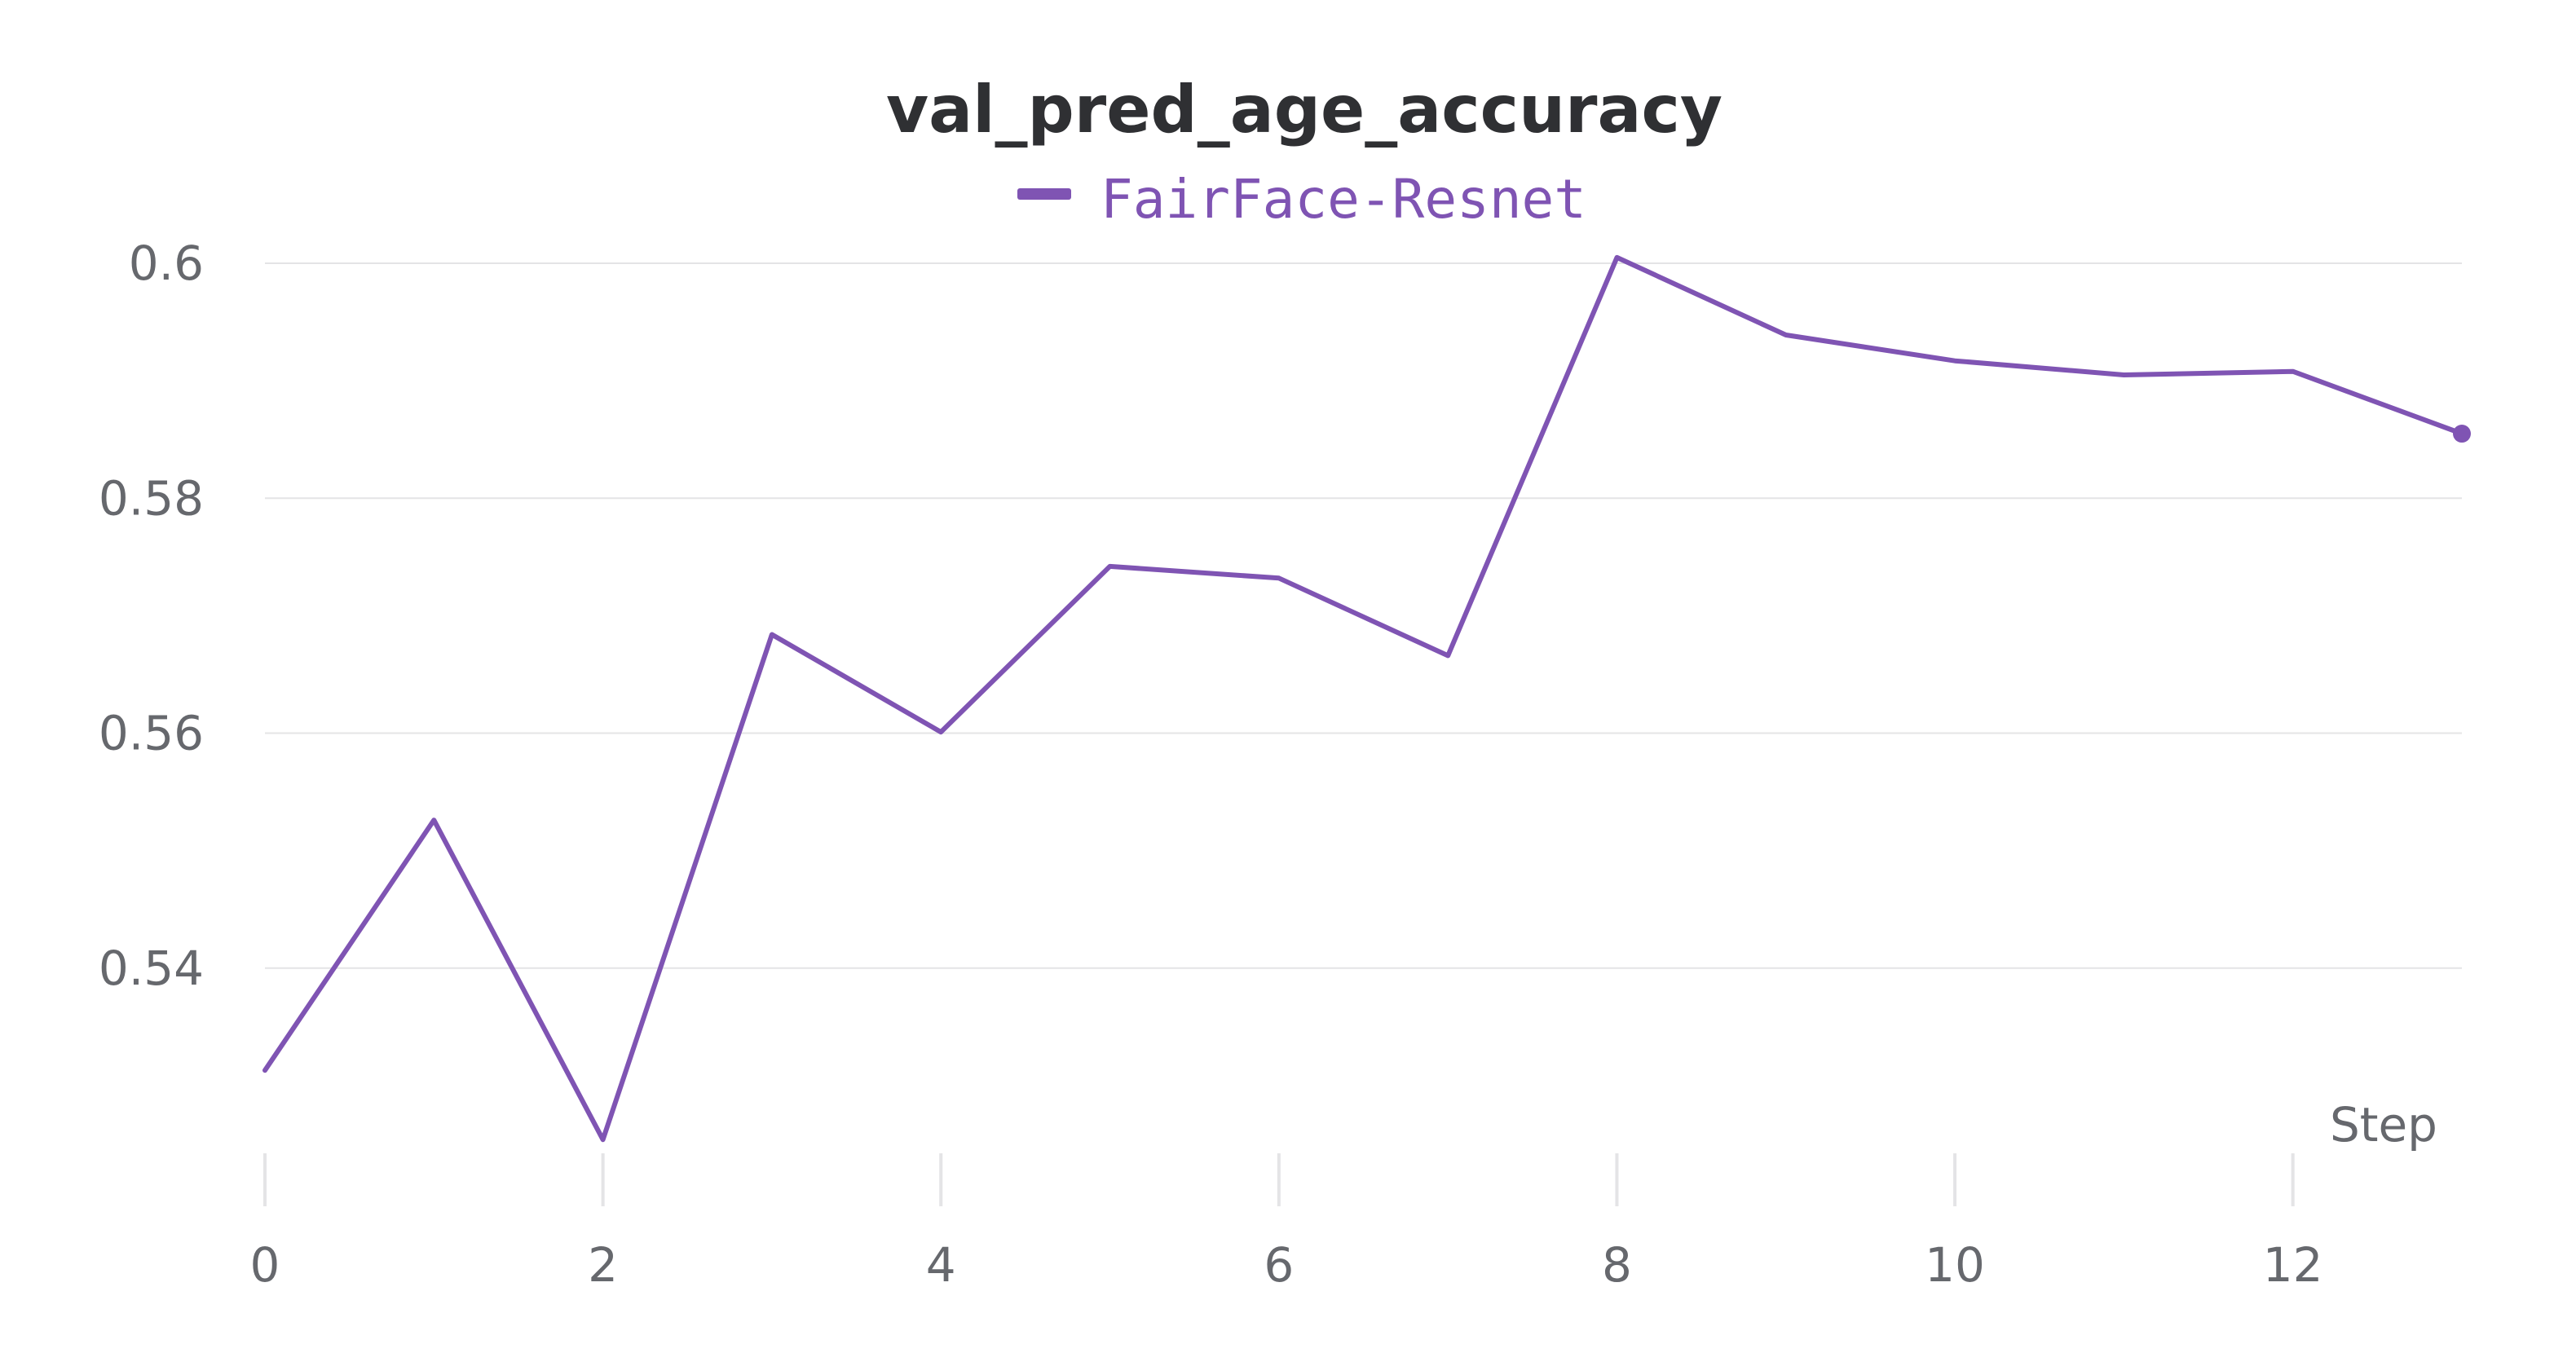 The image size is (2576, 1353). Describe the element at coordinates (151, 733) in the screenshot. I see `y-tick-label: 0.56` at that location.